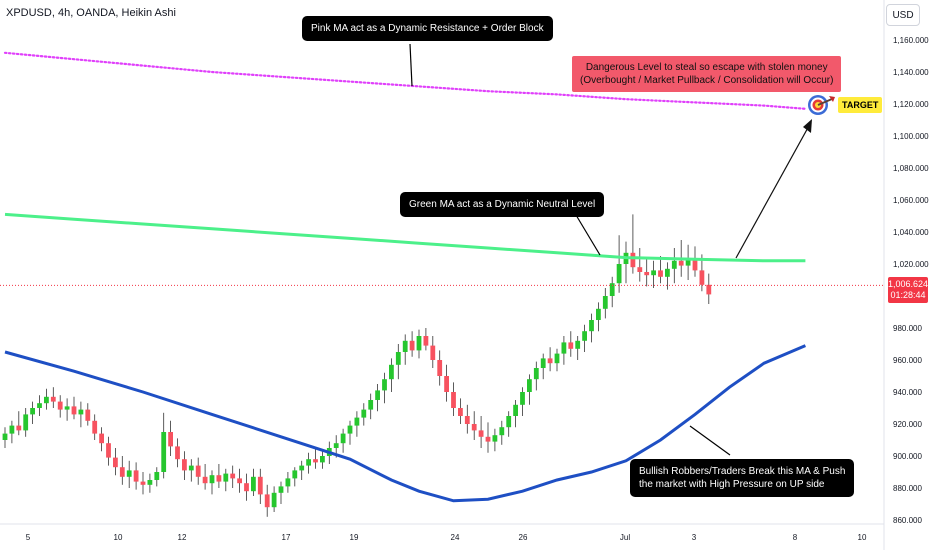  What do you see at coordinates (907, 456) in the screenshot?
I see `y-tick-label: 900.000` at bounding box center [907, 456].